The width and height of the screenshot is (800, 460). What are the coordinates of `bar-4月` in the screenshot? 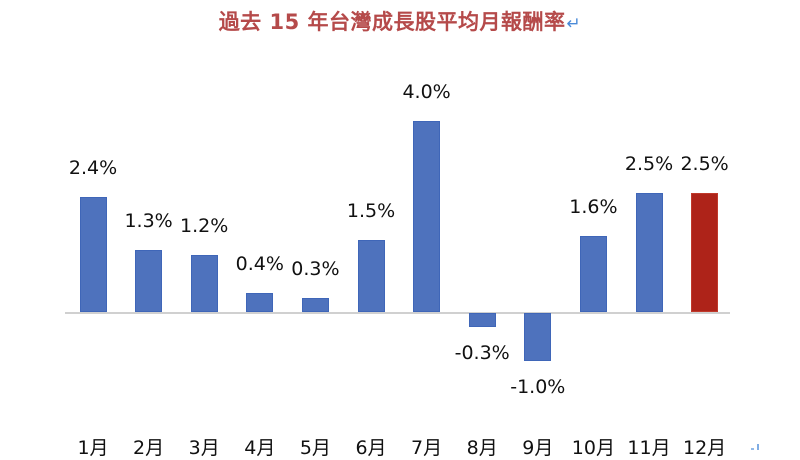 It's located at (260, 302).